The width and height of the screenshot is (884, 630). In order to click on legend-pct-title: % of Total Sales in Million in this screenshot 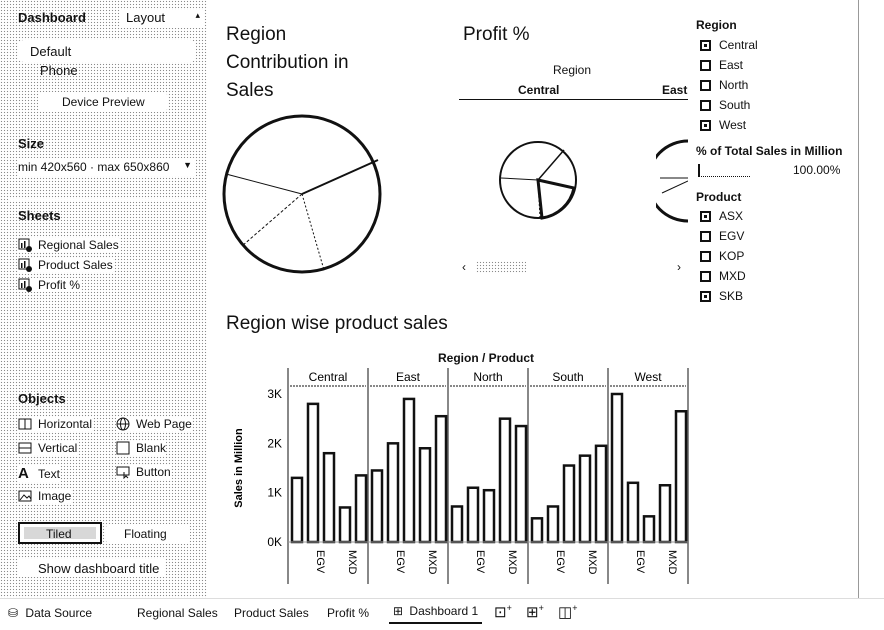, I will do `click(769, 151)`.